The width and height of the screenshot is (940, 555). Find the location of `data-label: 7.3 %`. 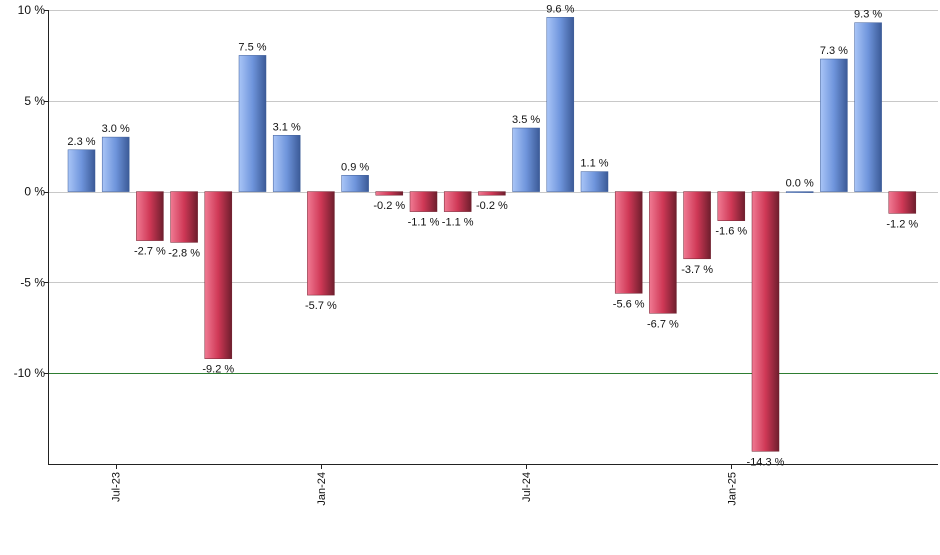

data-label: 7.3 % is located at coordinates (834, 51).